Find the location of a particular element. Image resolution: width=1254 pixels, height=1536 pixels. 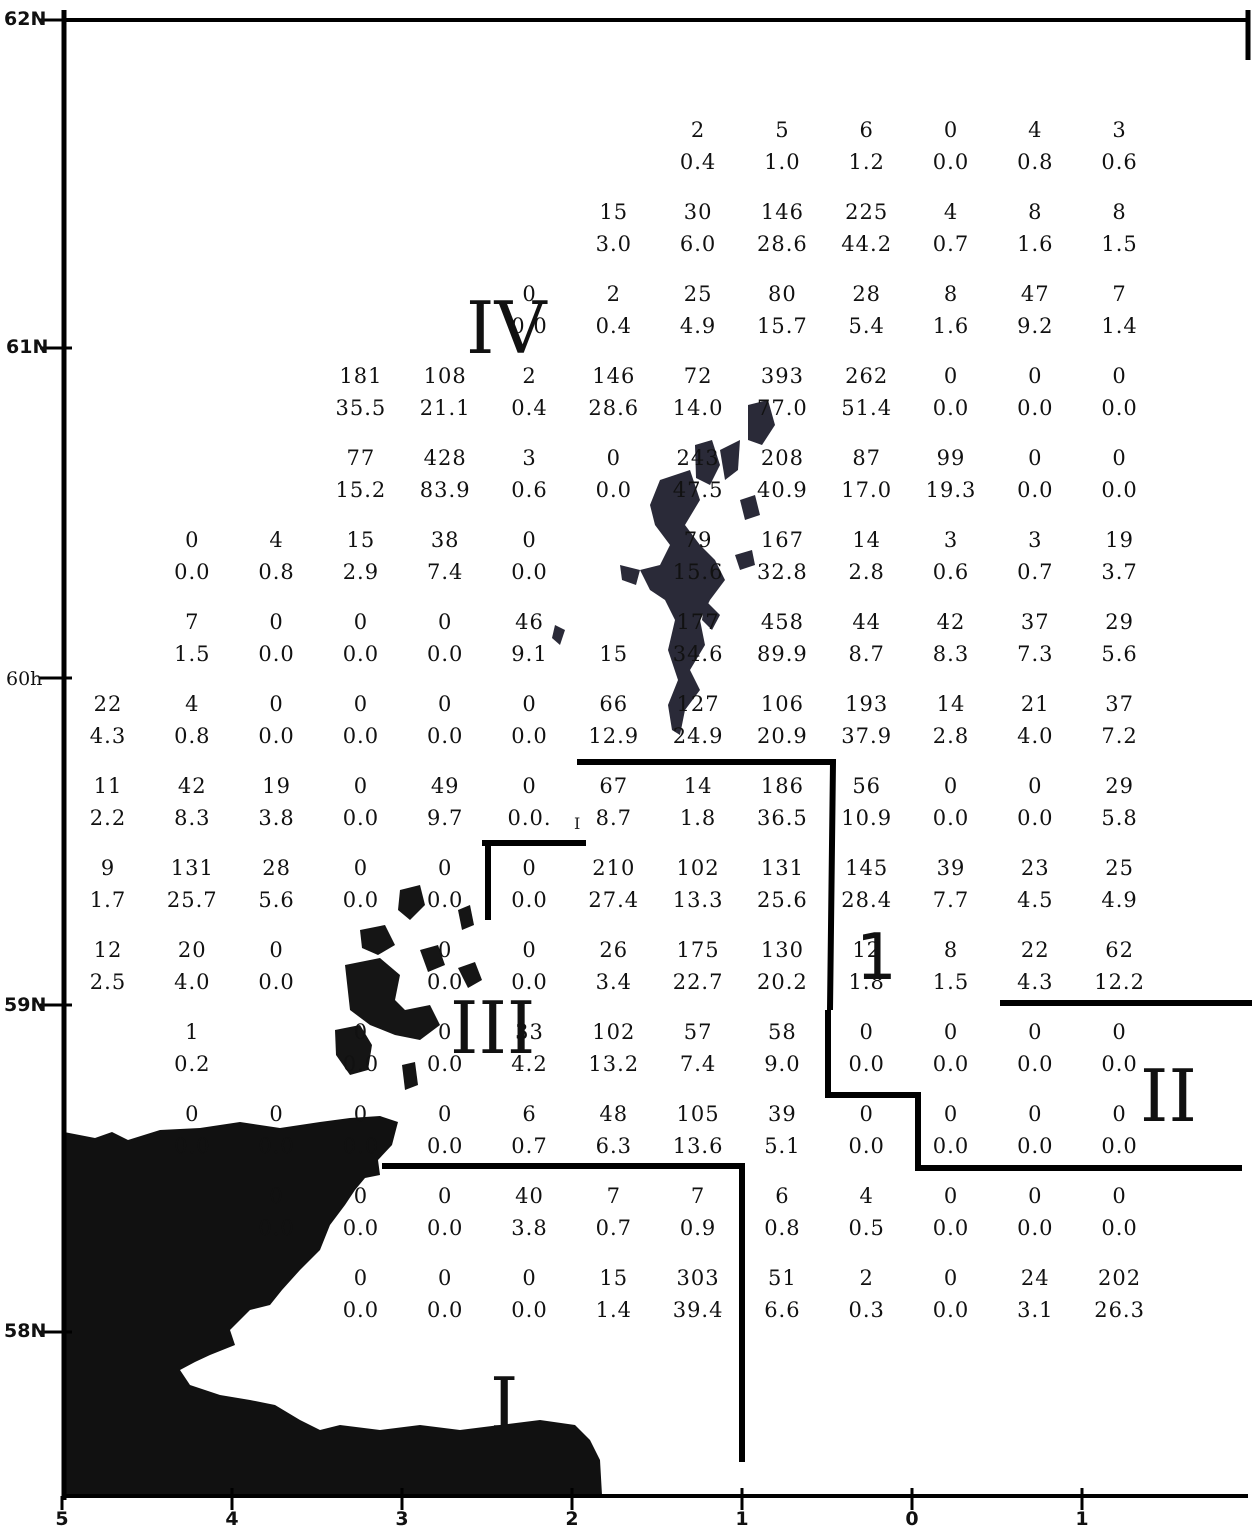

cell-count: 210 is located at coordinates (614, 868).